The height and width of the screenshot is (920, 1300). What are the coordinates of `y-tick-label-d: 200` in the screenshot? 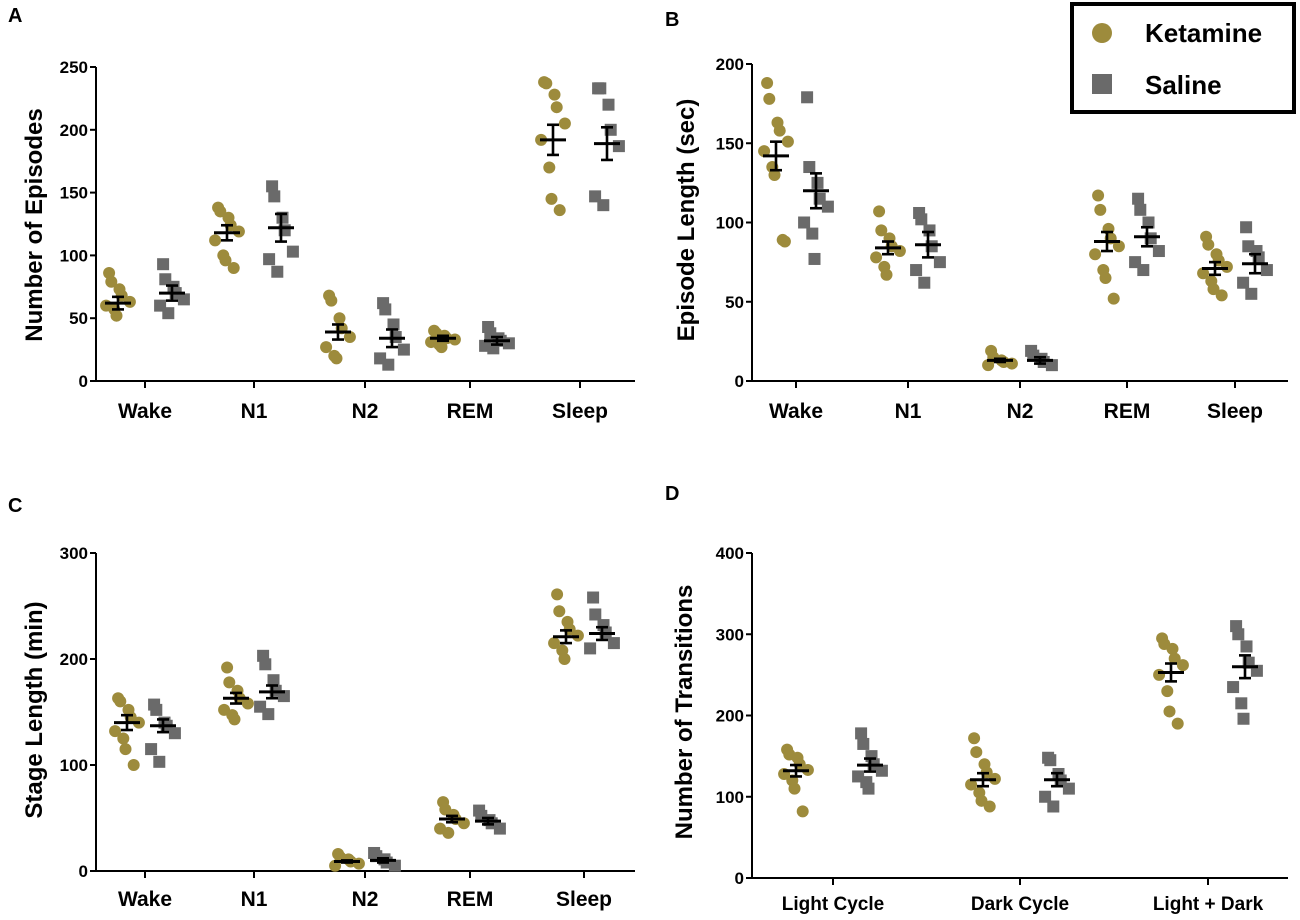 It's located at (730, 716).